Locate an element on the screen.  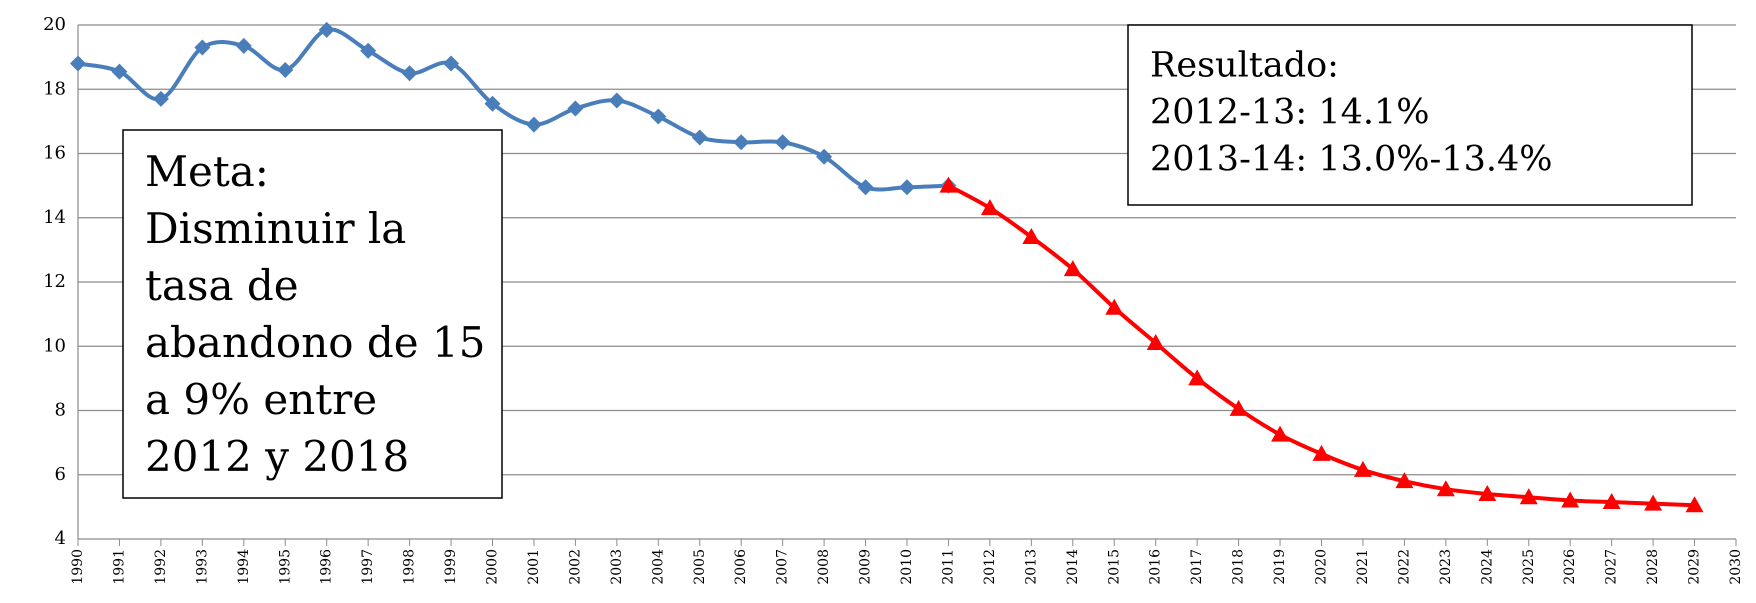
x-tick-label: 2017 is located at coordinates (1197, 567).